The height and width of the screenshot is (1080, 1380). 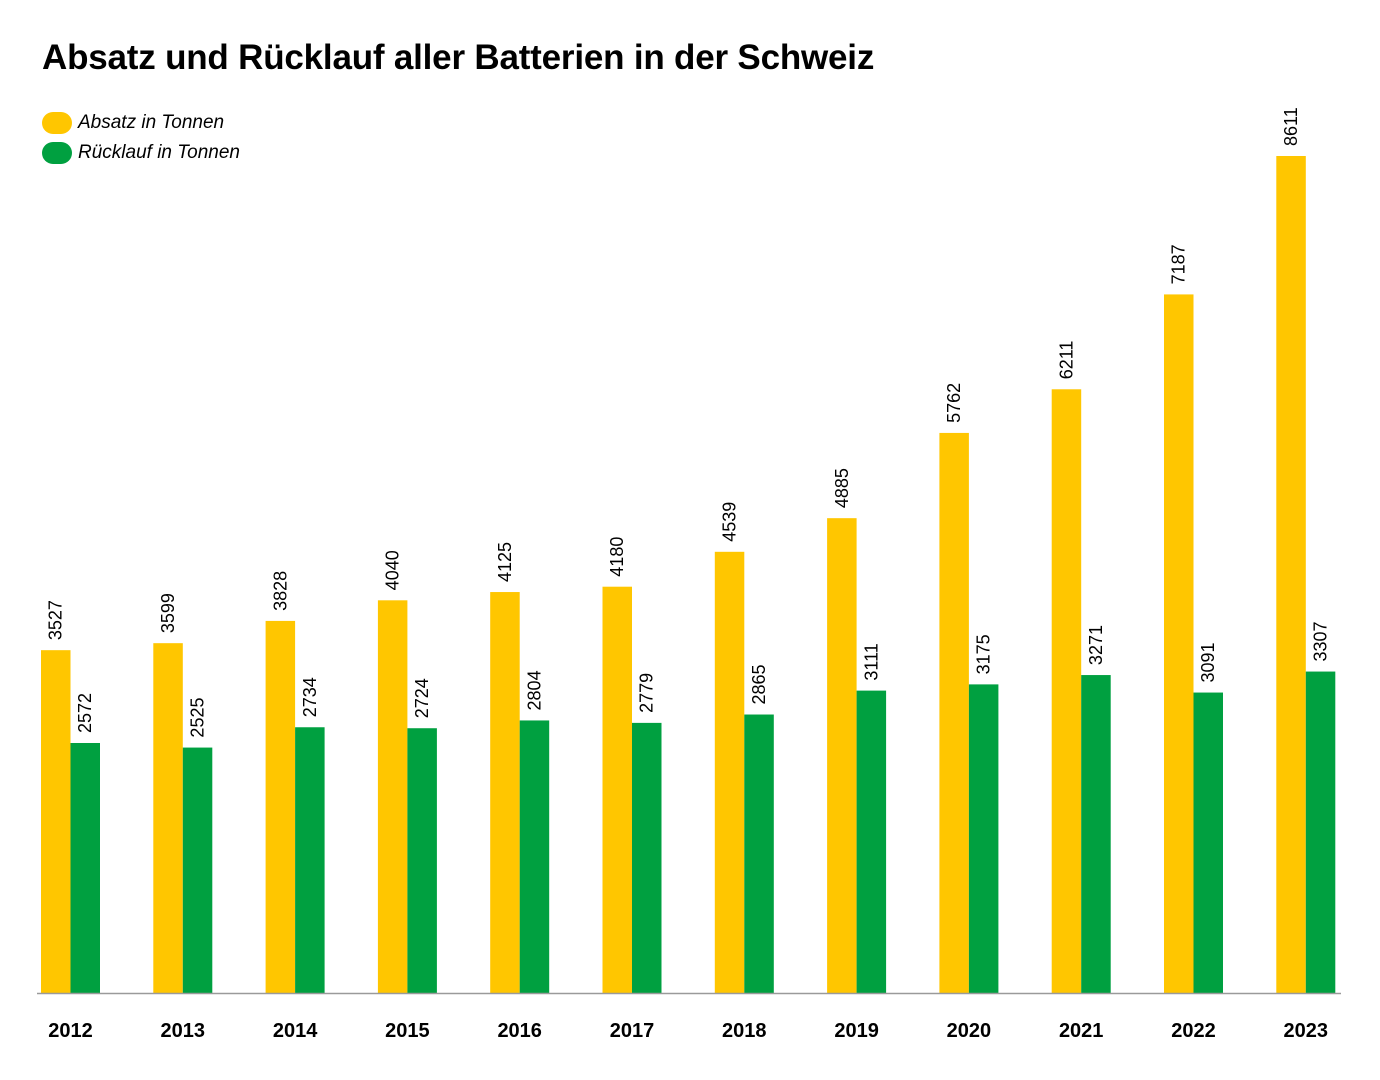 What do you see at coordinates (983, 838) in the screenshot?
I see `bar-ruecklauf-2020` at bounding box center [983, 838].